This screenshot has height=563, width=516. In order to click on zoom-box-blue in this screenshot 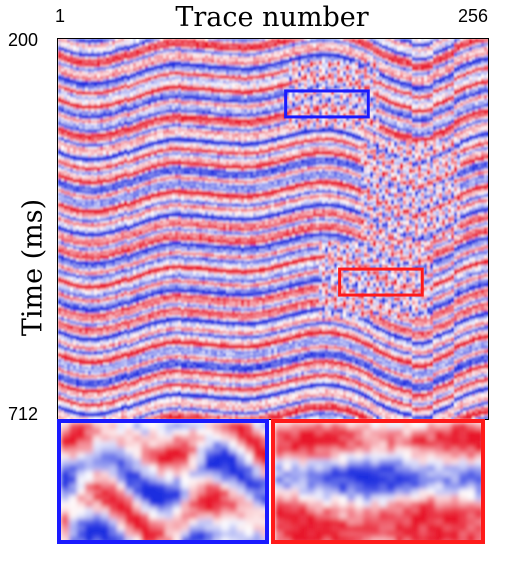, I will do `click(327, 104)`.